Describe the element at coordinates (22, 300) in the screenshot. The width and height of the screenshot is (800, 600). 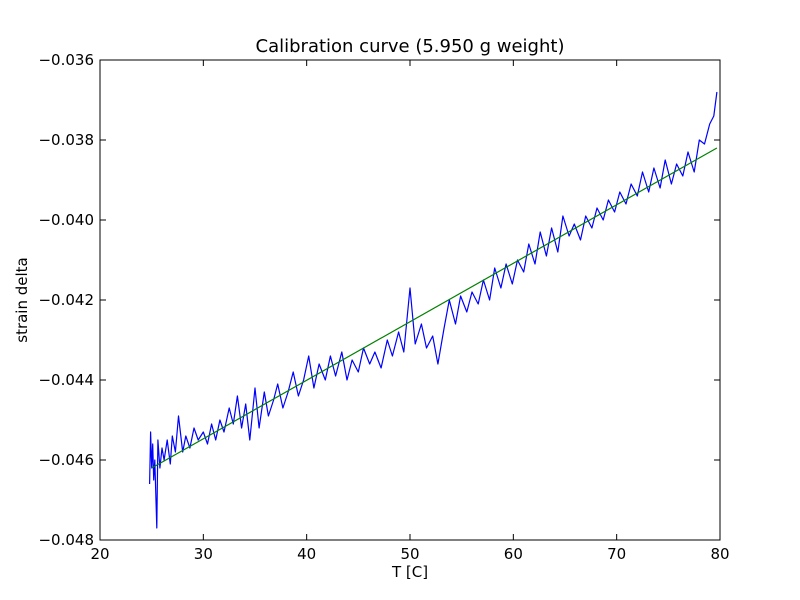
I see `y-axis-label: strain delta` at that location.